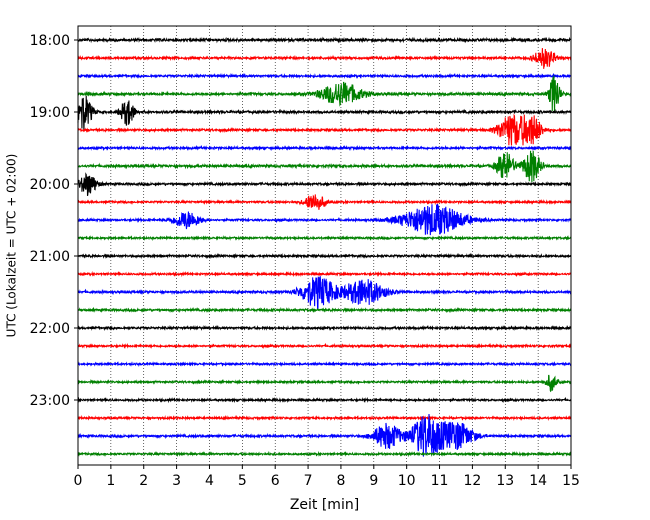 This screenshot has width=650, height=520. I want to click on x-tick-label: 9, so click(373, 481).